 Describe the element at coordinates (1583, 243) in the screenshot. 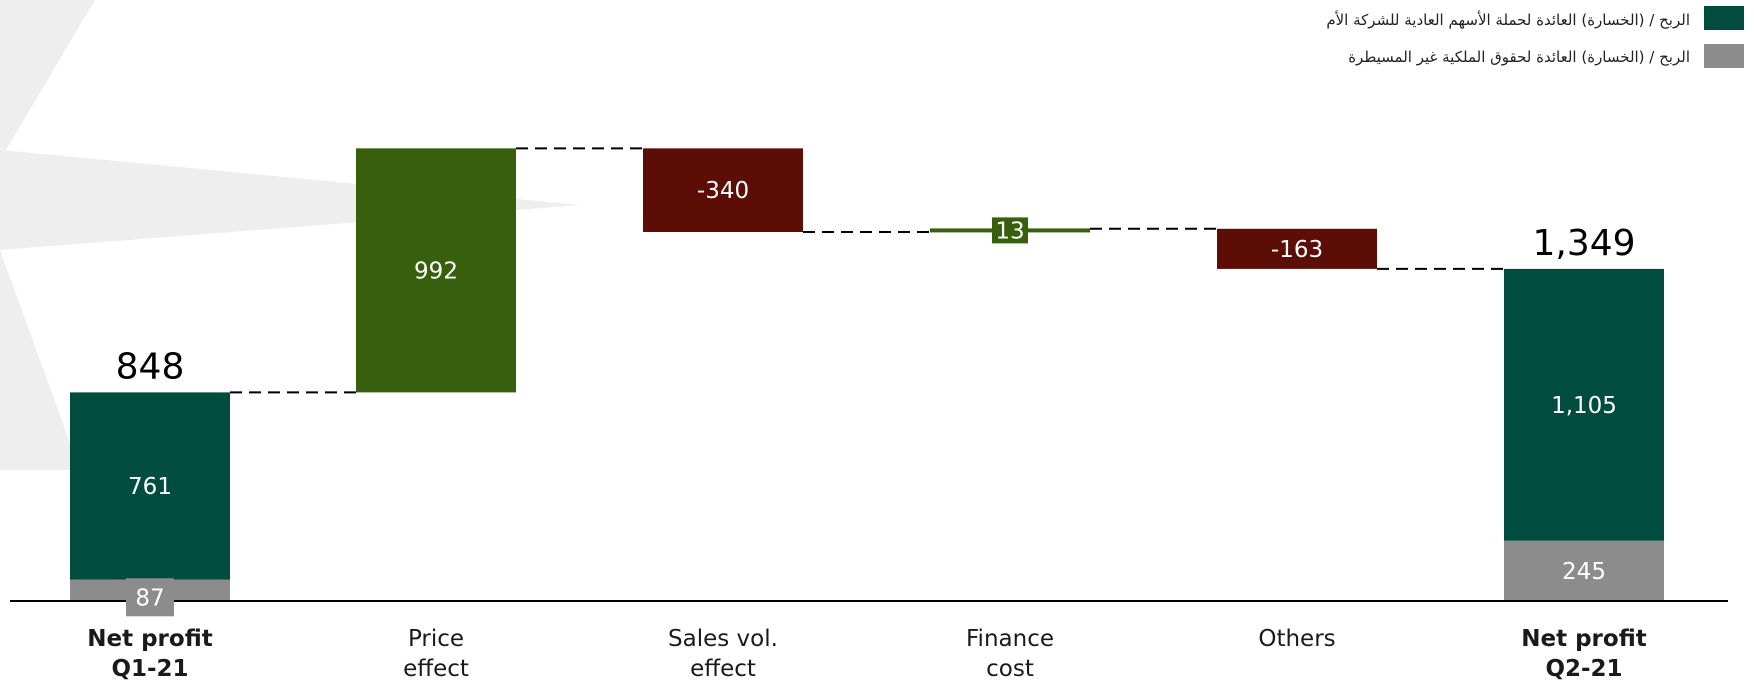

I see `total-label: 1,349` at that location.